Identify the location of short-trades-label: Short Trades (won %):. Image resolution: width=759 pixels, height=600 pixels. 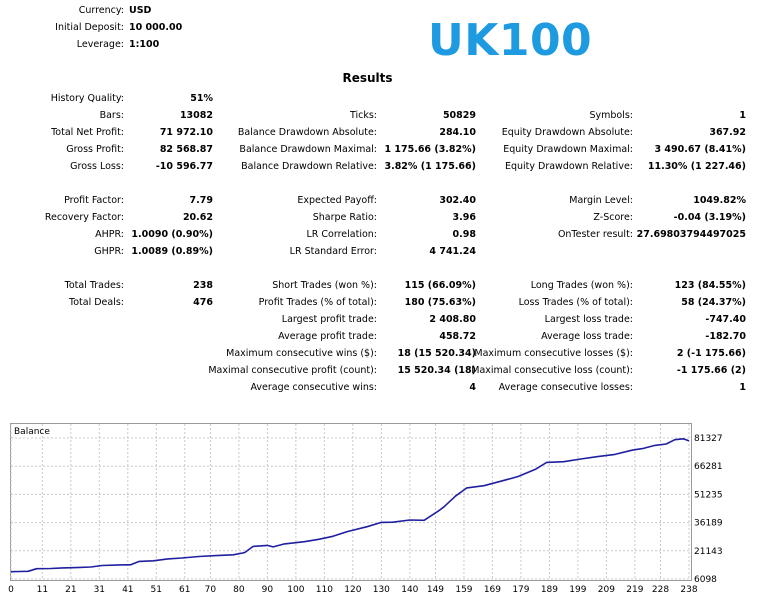
(324, 285).